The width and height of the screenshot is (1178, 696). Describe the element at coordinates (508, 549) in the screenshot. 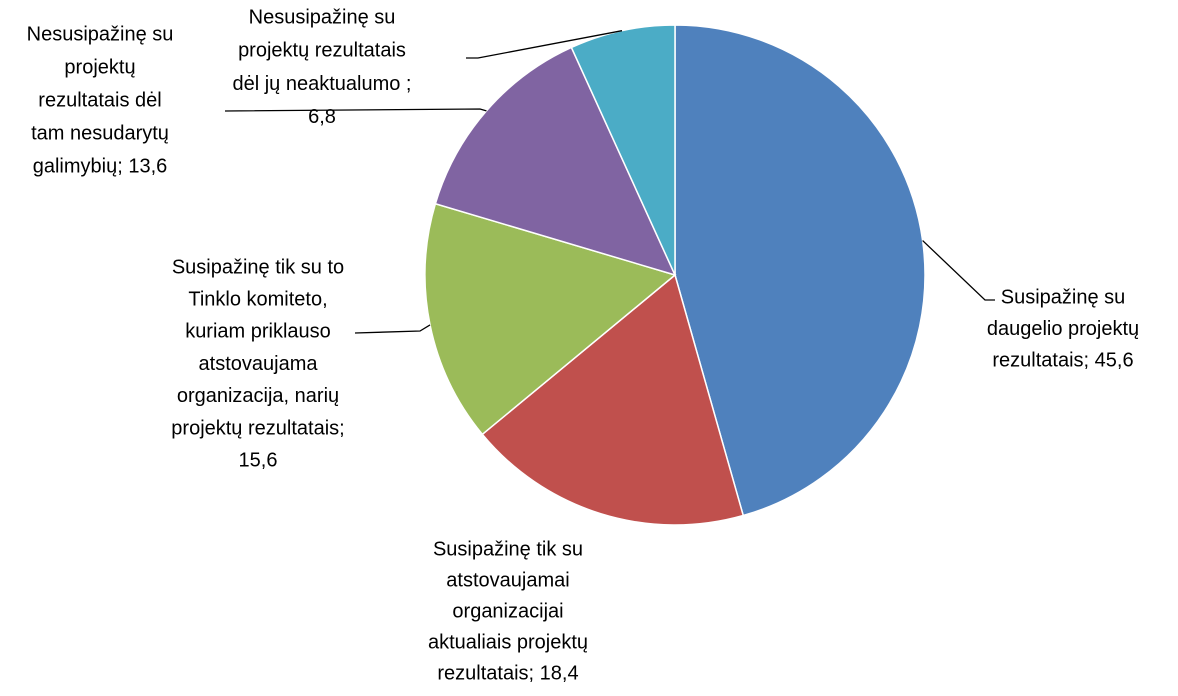

I see `data-label: Susipažinę tik su` at that location.